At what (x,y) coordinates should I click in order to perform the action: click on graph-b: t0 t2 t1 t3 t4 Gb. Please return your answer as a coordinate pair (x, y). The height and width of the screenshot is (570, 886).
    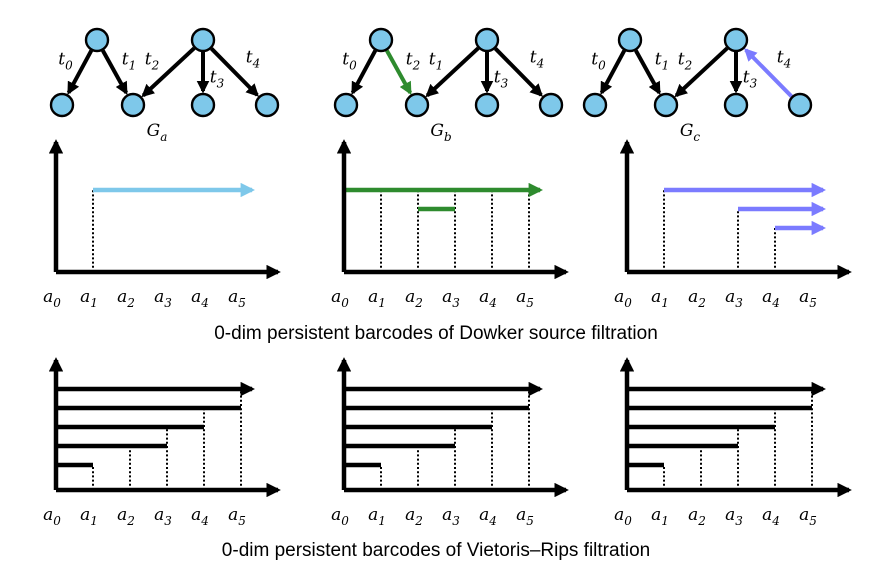
    Looking at the image, I should click on (448, 85).